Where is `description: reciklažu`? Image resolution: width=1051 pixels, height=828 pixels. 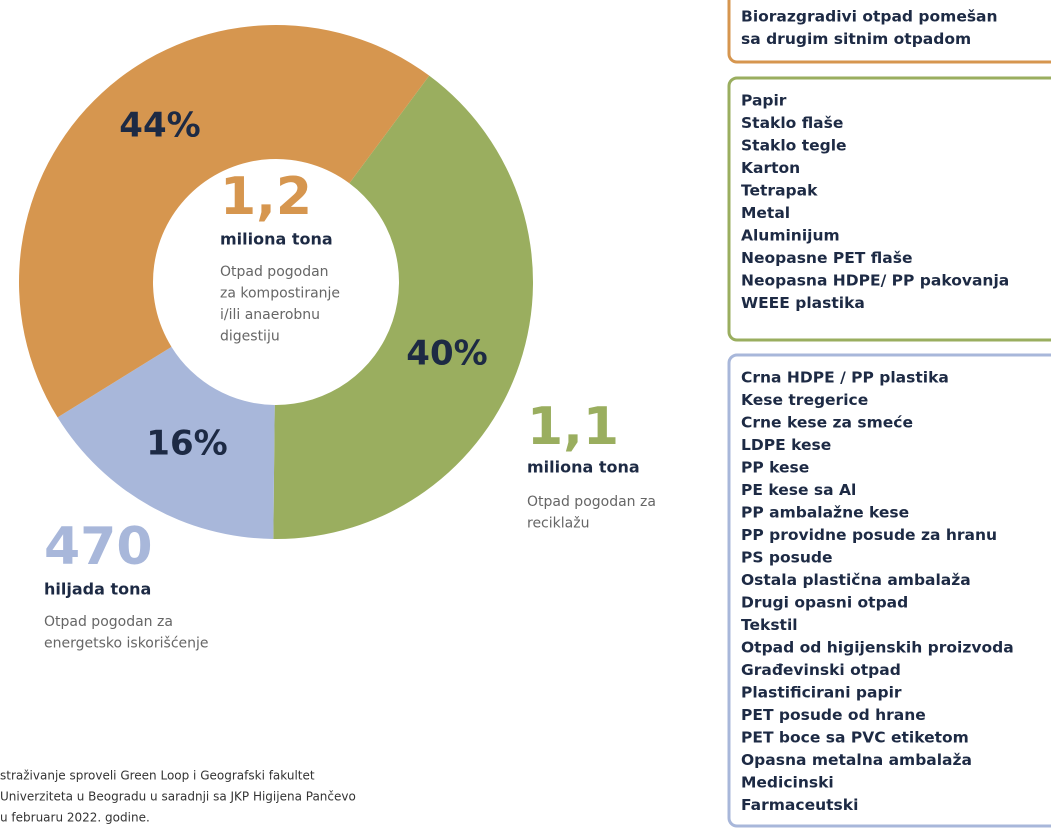 description: reciklažu is located at coordinates (558, 524).